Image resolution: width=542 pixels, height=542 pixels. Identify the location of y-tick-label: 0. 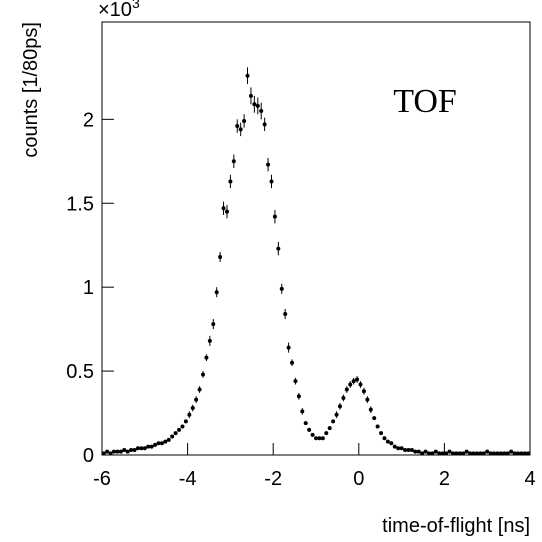
(88, 456).